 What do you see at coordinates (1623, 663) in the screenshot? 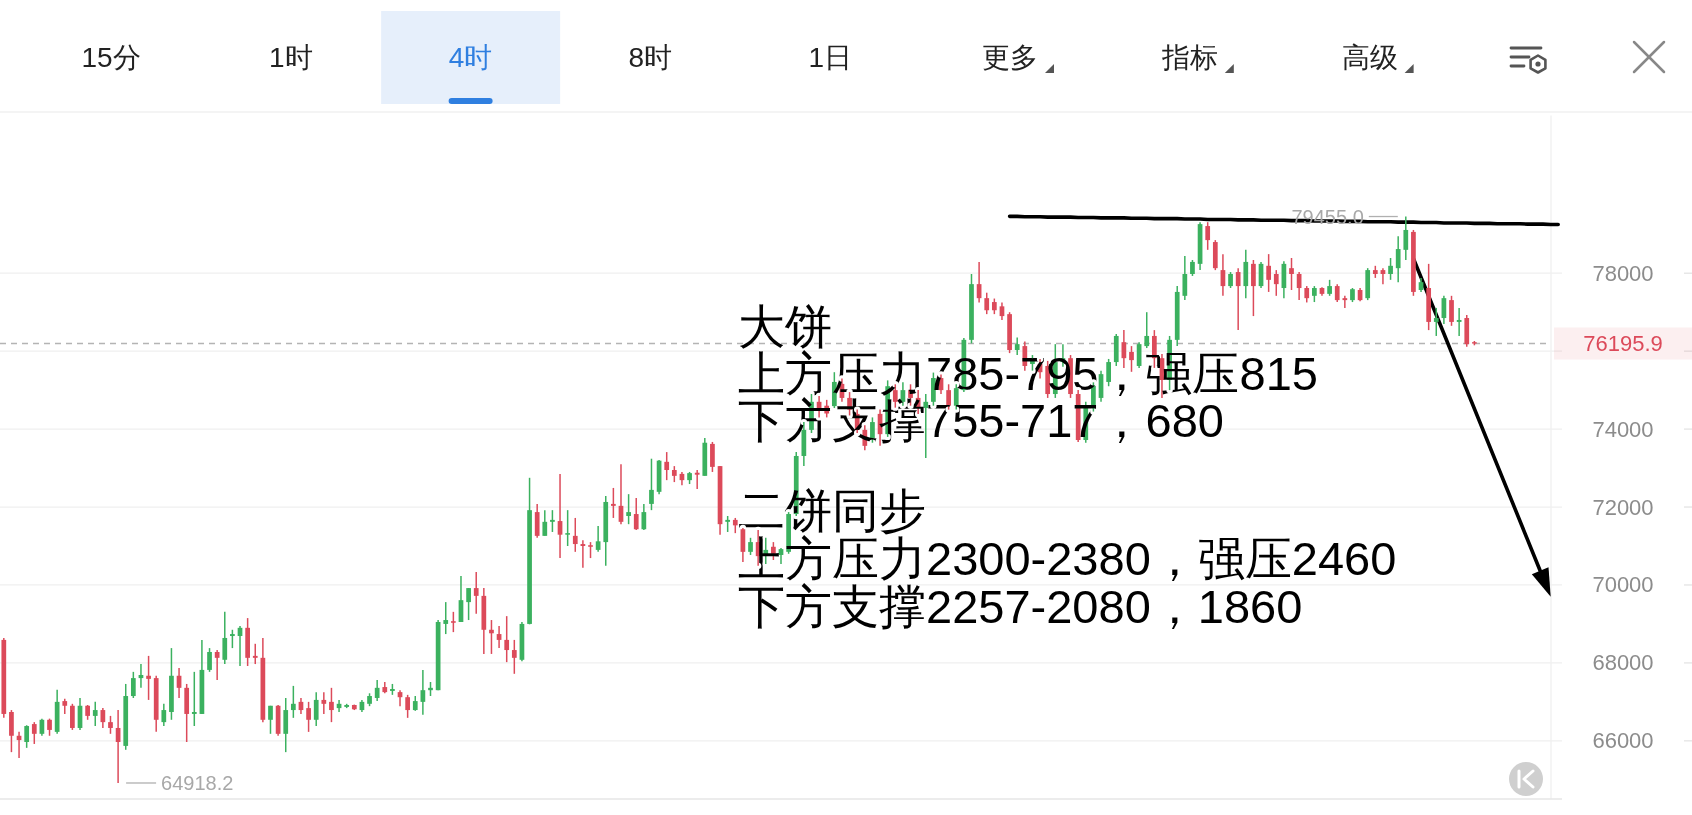
I see `y-tick-label: 68000` at bounding box center [1623, 663].